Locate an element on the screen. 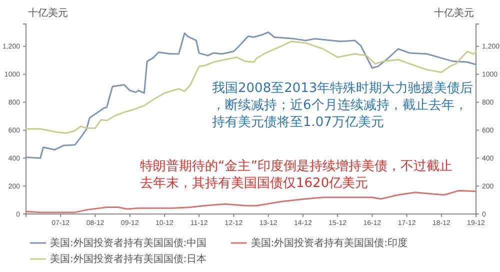 This screenshot has width=500, height=272. line-series is located at coordinates (251, 202).